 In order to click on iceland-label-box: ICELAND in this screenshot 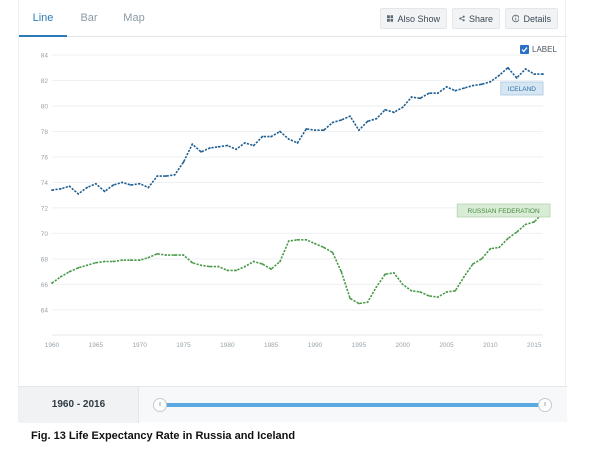, I will do `click(522, 88)`.